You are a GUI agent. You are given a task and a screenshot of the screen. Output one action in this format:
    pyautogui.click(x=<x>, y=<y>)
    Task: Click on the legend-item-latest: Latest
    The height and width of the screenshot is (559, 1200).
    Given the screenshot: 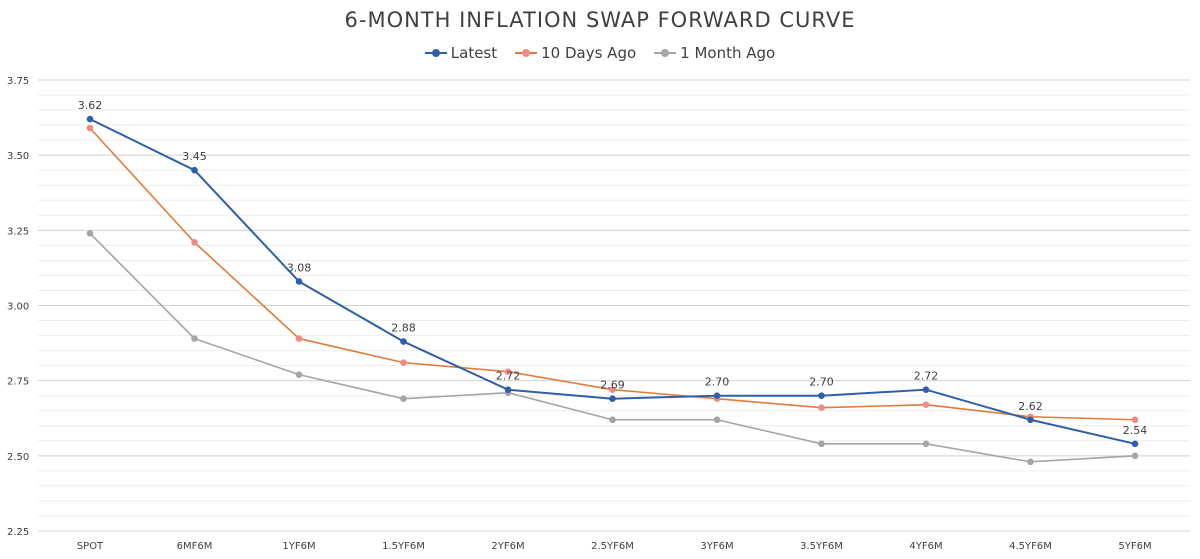 What is the action you would take?
    pyautogui.click(x=461, y=53)
    